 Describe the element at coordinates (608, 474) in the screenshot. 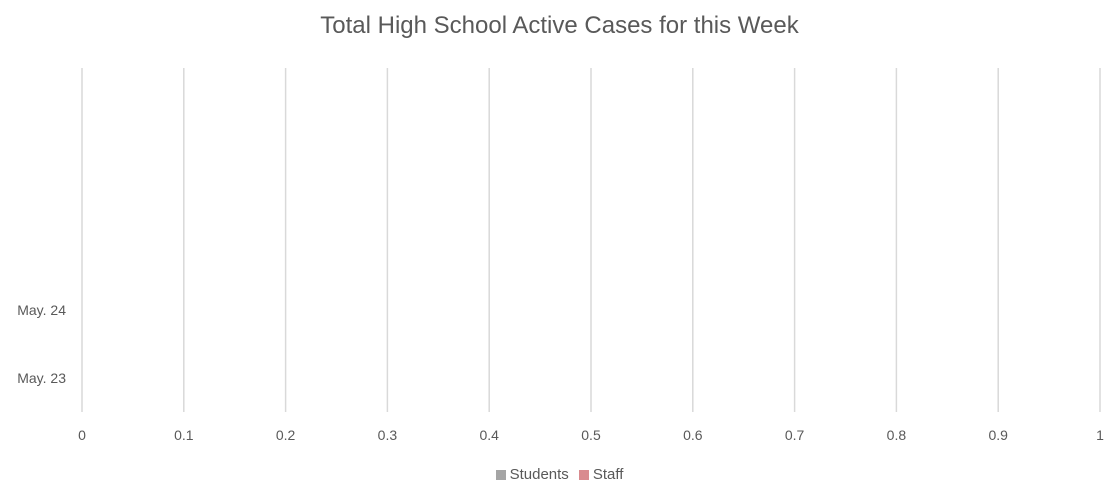

I see `legend-label-staff: Staff` at that location.